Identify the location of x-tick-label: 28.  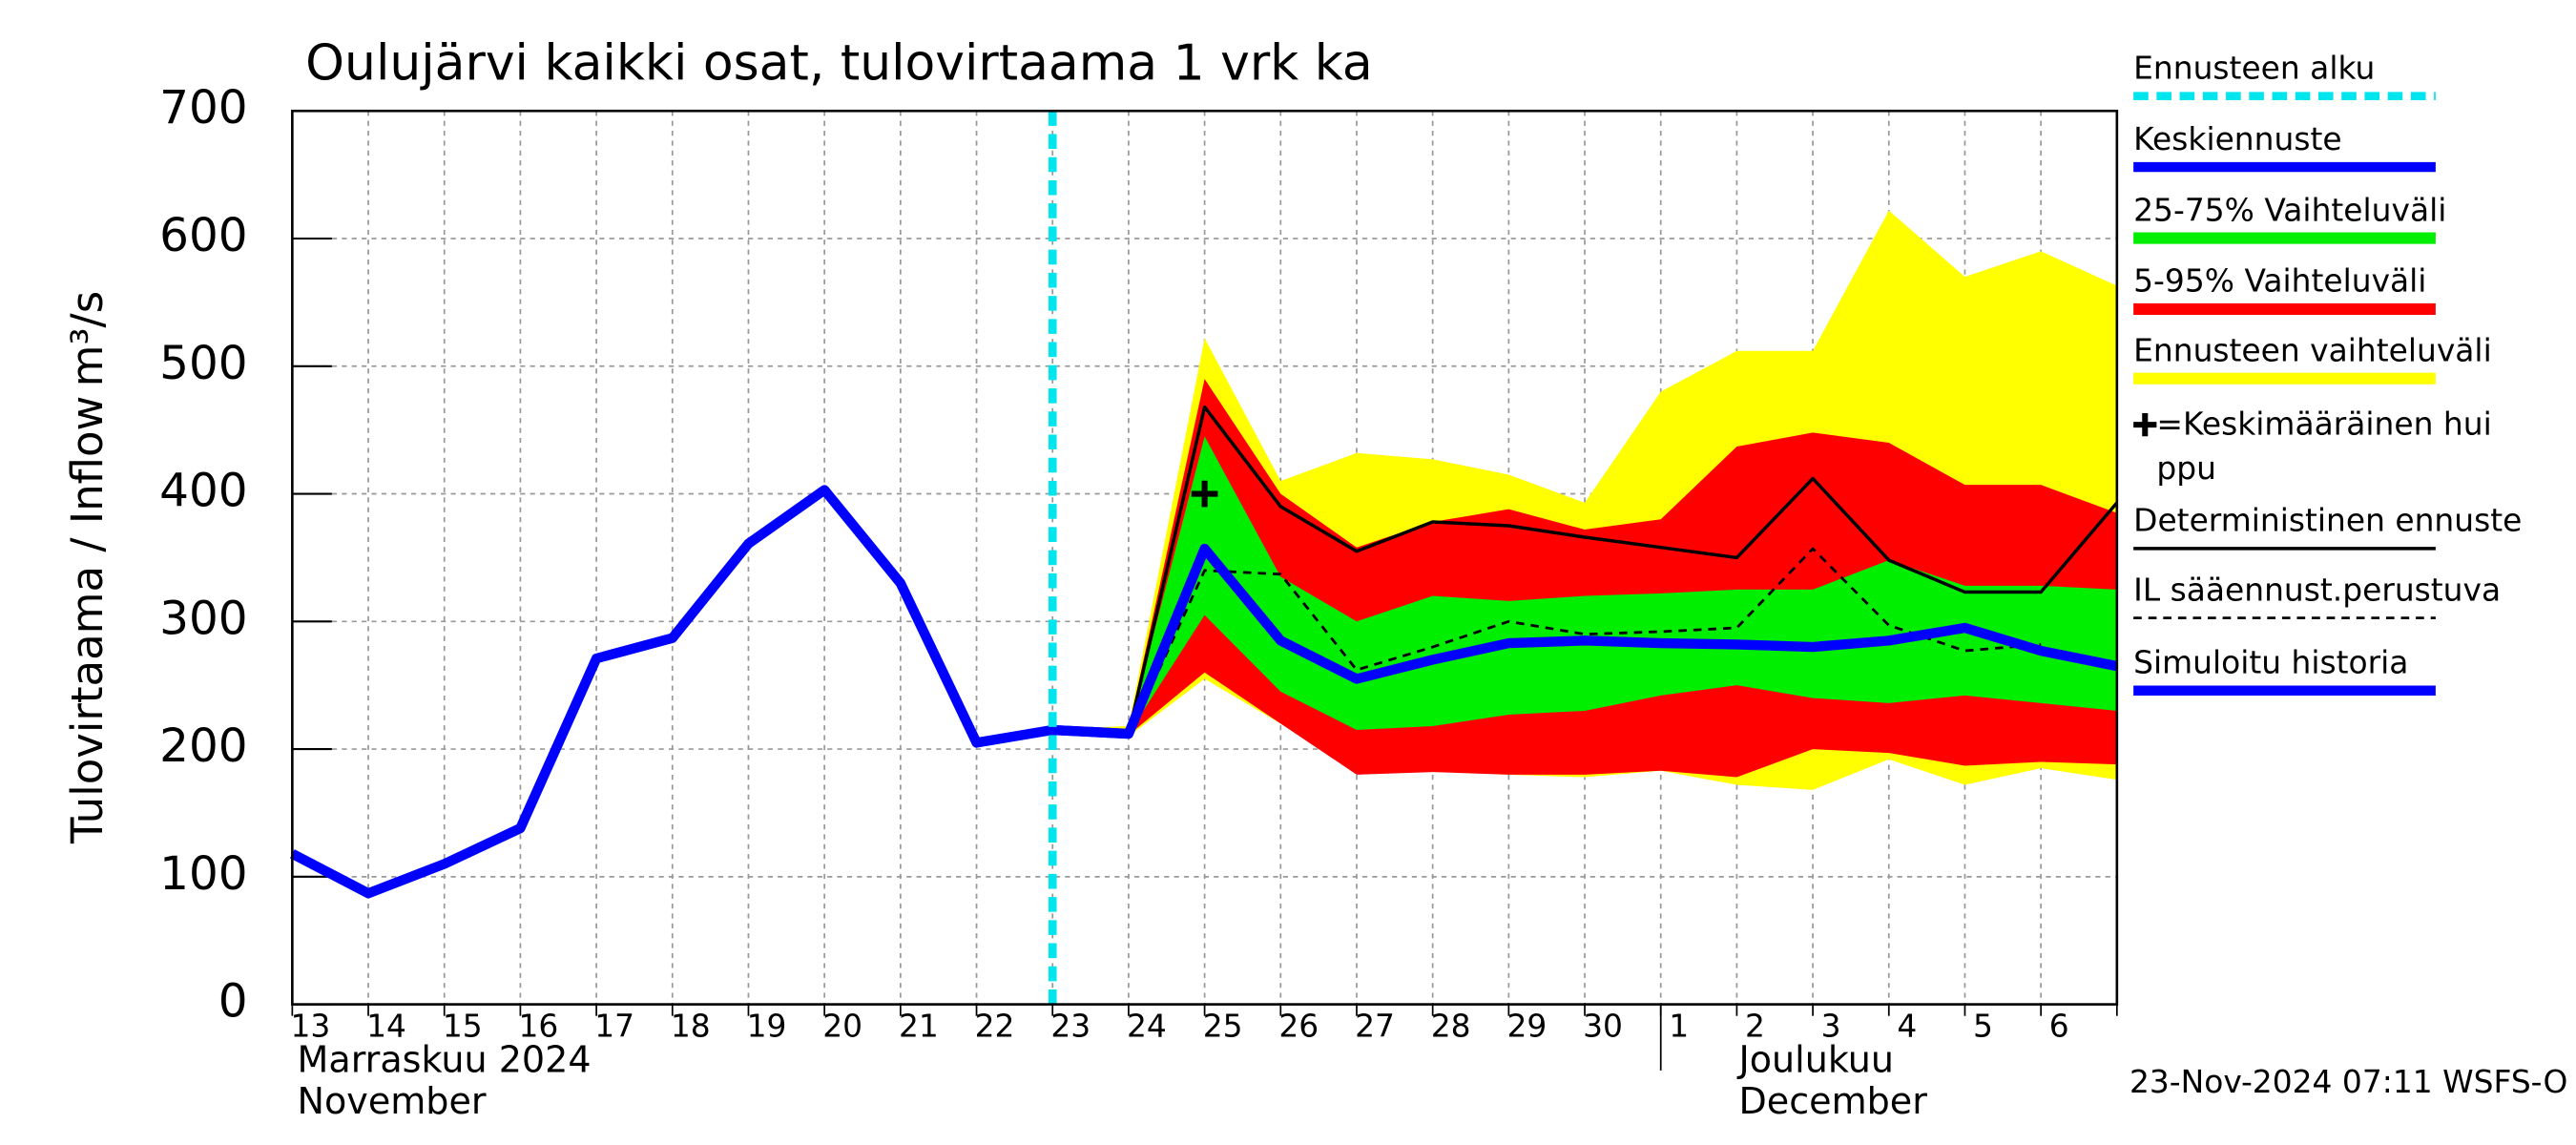
(1451, 1025).